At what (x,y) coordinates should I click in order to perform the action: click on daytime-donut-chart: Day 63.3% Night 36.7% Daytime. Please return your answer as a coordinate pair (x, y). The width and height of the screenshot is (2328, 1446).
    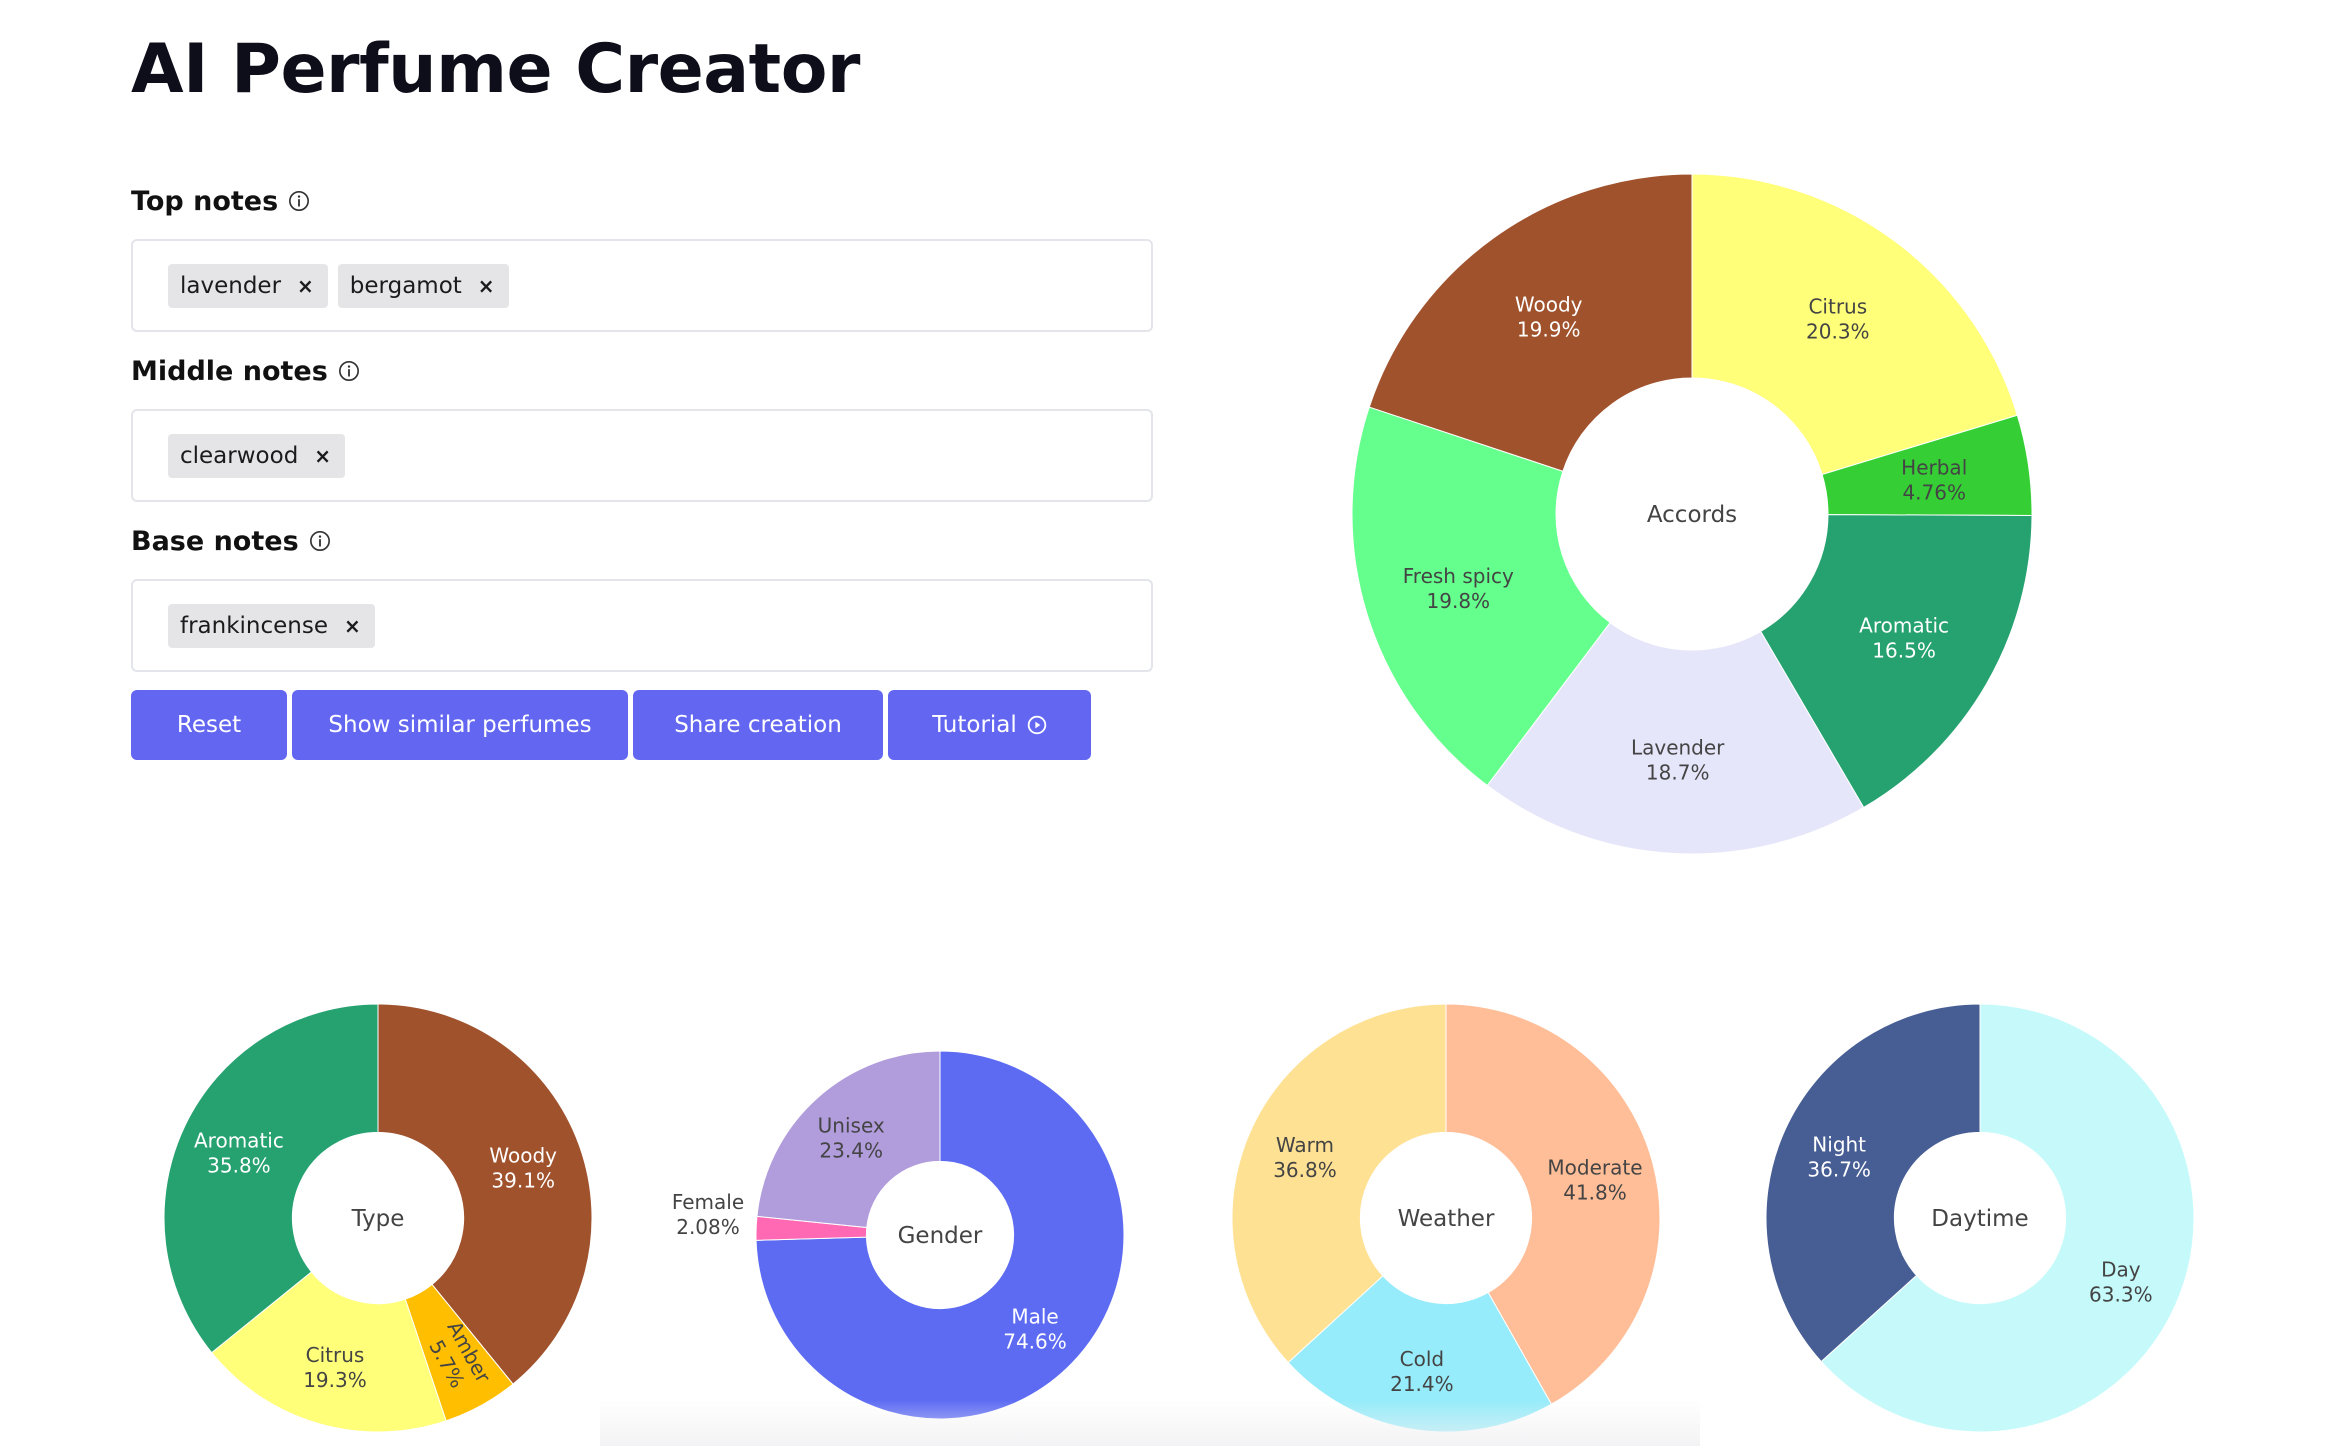
    Looking at the image, I should click on (1980, 1218).